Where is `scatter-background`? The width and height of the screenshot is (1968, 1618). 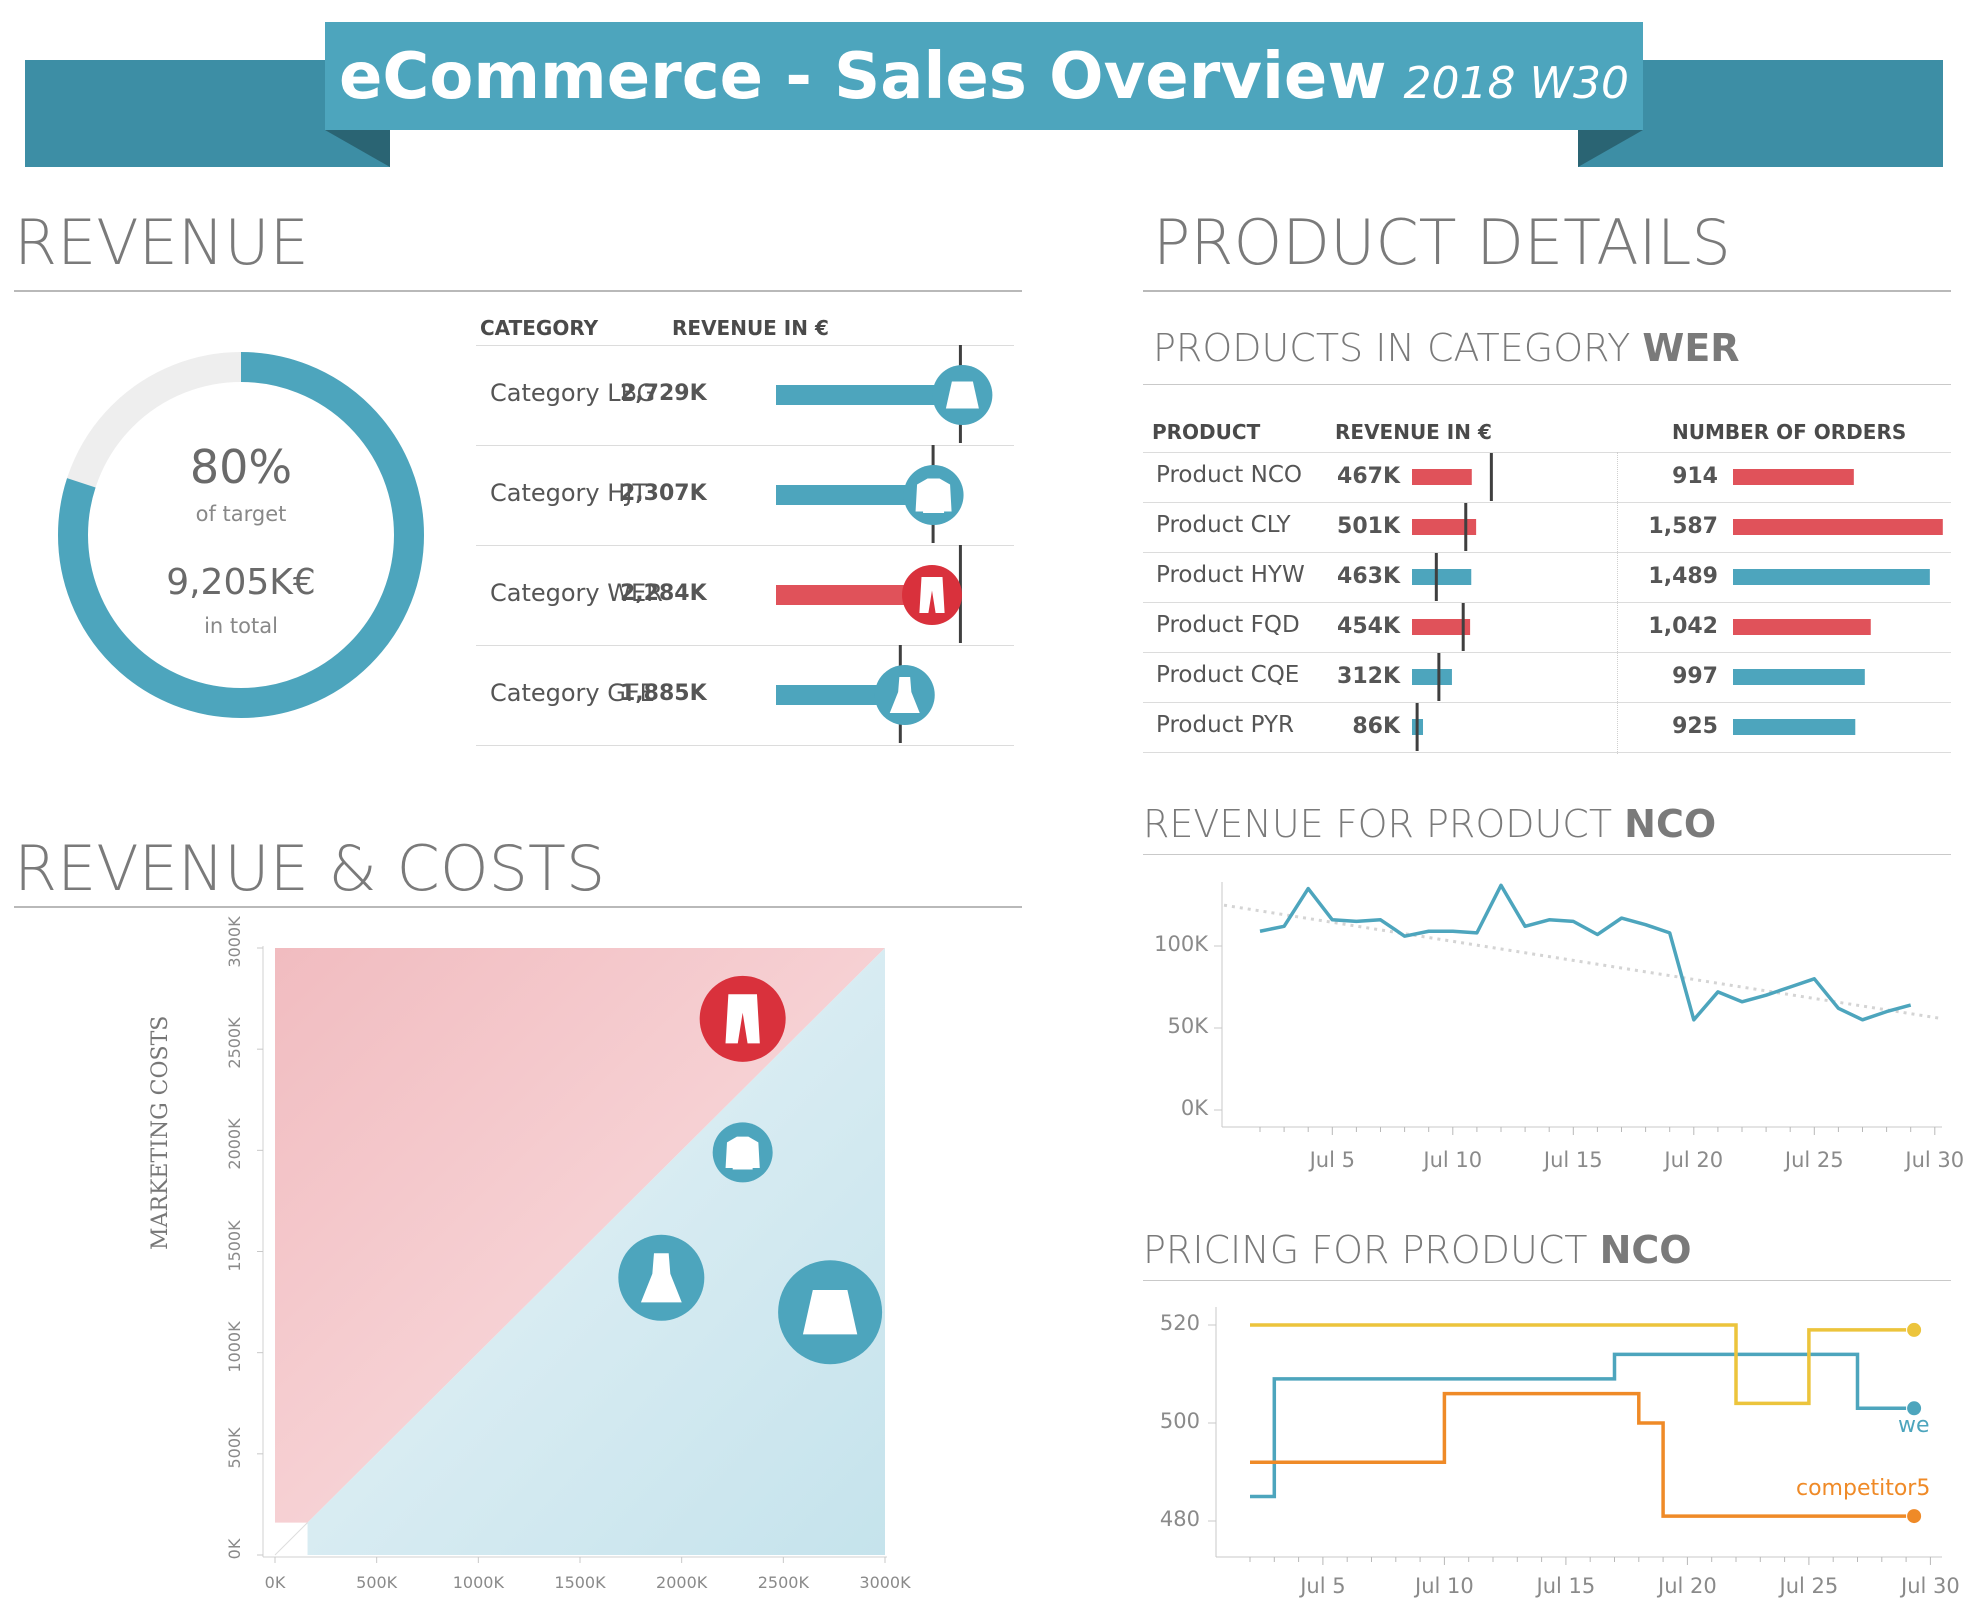
scatter-background is located at coordinates (579, 1252).